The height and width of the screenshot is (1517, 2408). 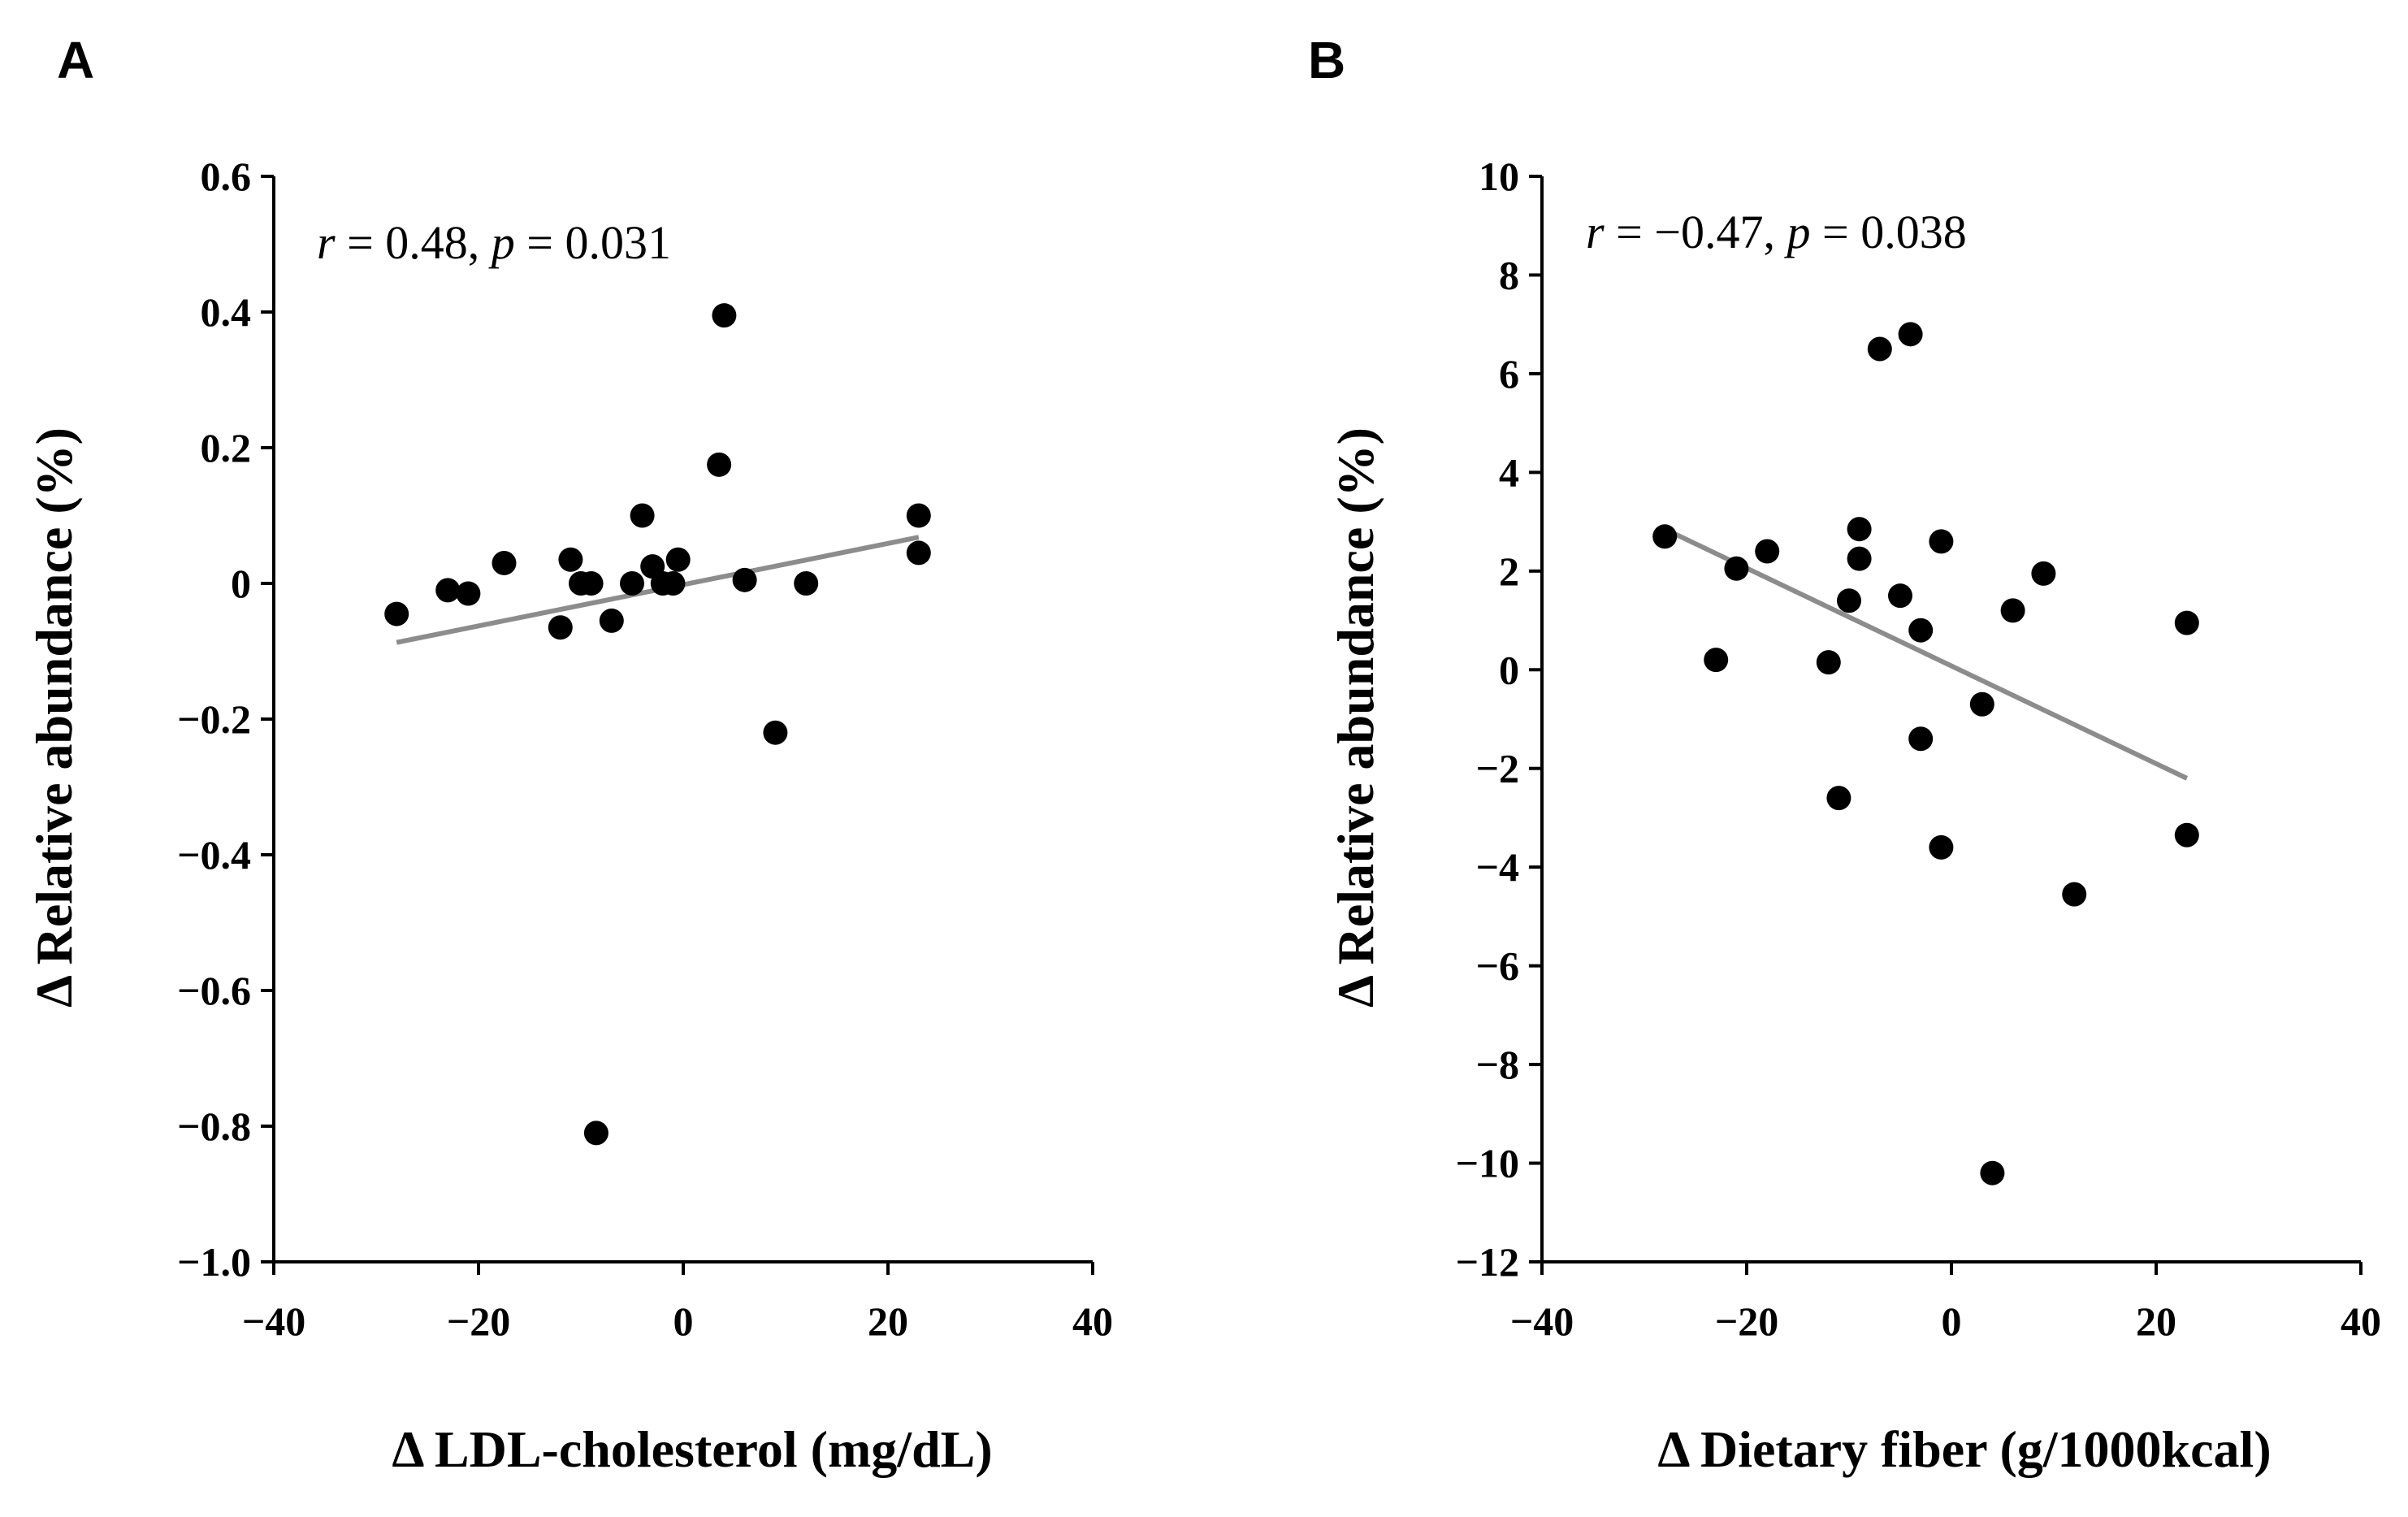 I want to click on x-axis-title-a: Δ LDL-cholesterol (mg/dL), so click(x=692, y=1449).